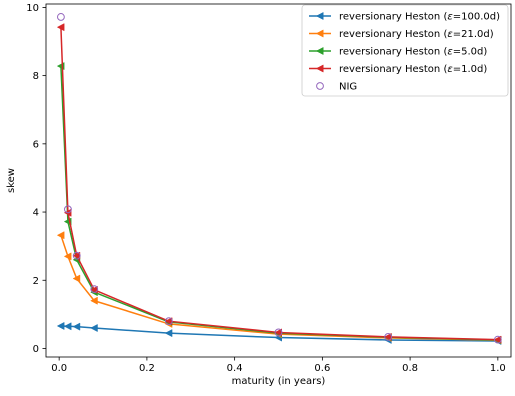 Image resolution: width=515 pixels, height=396 pixels. What do you see at coordinates (322, 368) in the screenshot?
I see `x-tick-label: 0.6` at bounding box center [322, 368].